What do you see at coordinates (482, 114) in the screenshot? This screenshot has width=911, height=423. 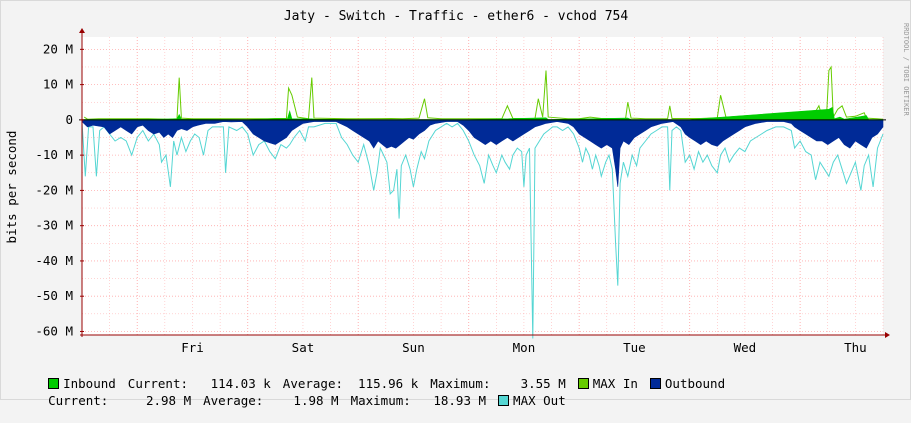 I see `inbound-area` at bounding box center [482, 114].